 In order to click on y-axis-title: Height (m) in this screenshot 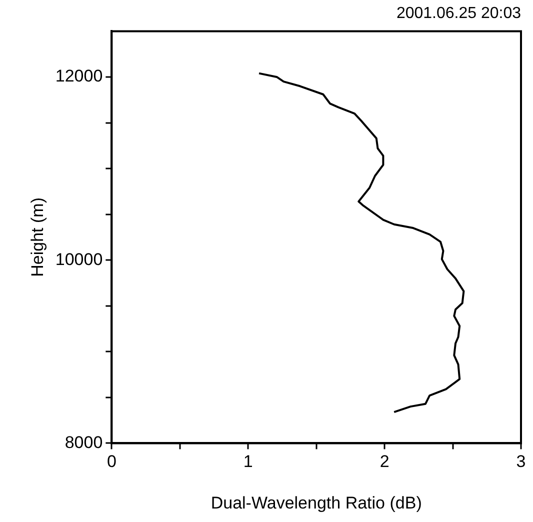, I will do `click(37, 237)`.